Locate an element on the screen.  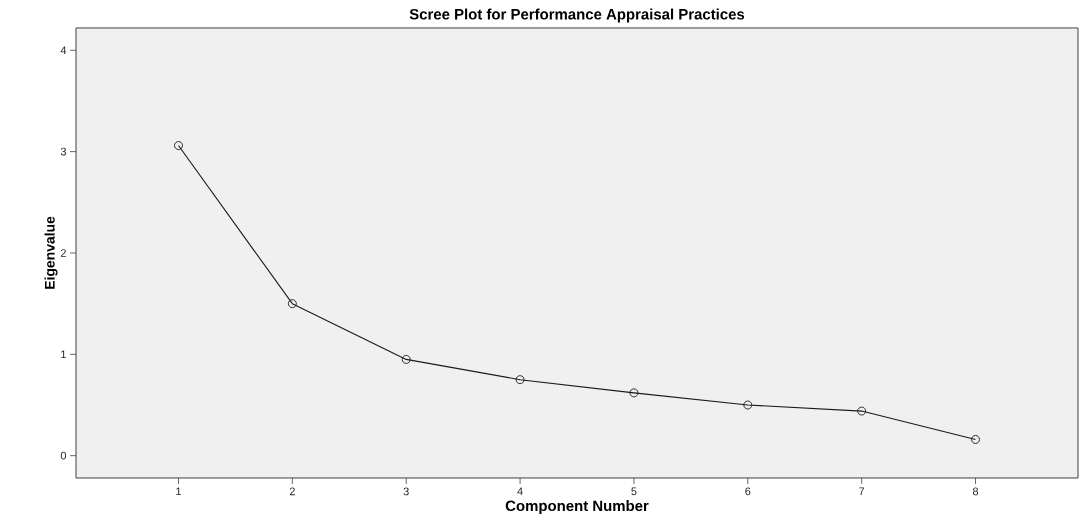
x-tick-label: 8 is located at coordinates (975, 491).